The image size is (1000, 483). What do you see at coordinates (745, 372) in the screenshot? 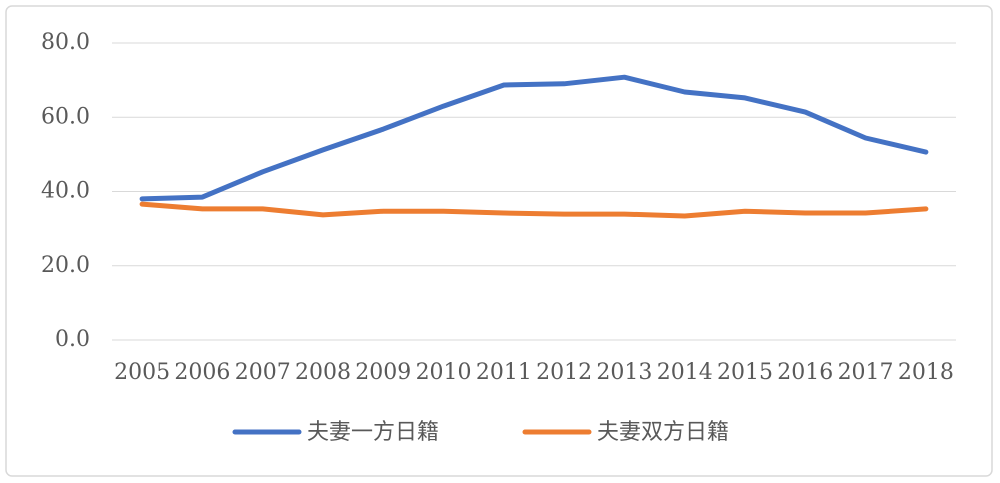
I see `x-tick-label: 2015` at bounding box center [745, 372].